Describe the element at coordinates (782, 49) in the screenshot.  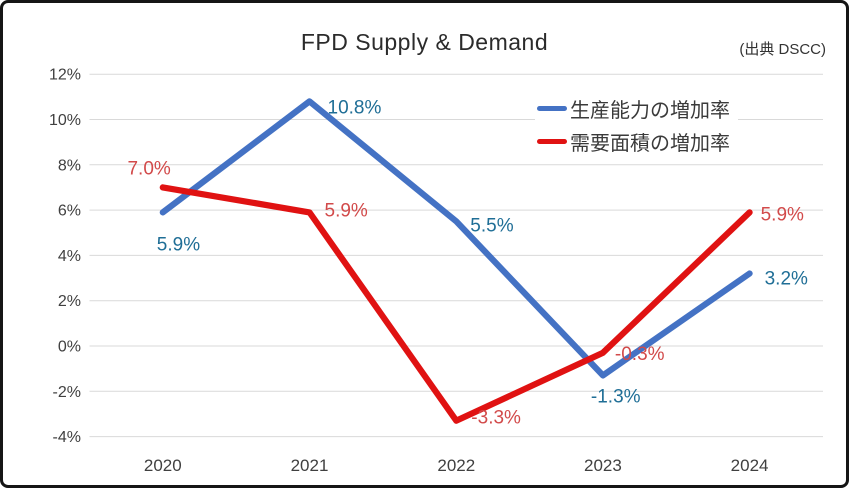
I see `source-note: (出典 DSCC)` at that location.